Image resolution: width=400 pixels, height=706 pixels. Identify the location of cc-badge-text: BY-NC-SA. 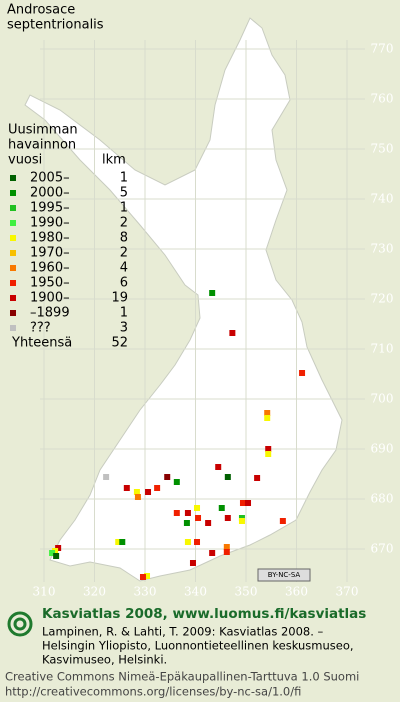
(284, 575).